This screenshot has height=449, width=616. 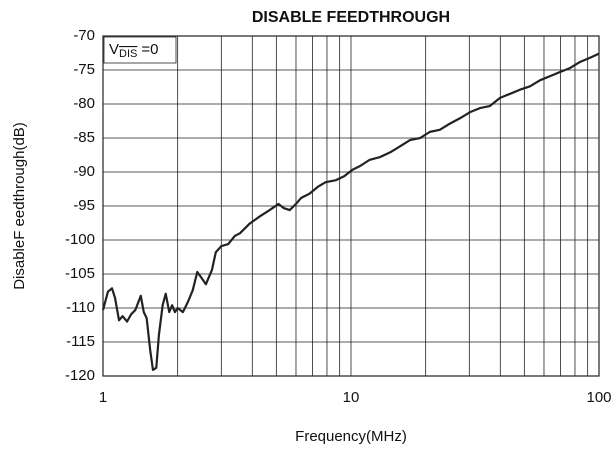 I want to click on y-tick-label: -70, so click(x=84, y=35).